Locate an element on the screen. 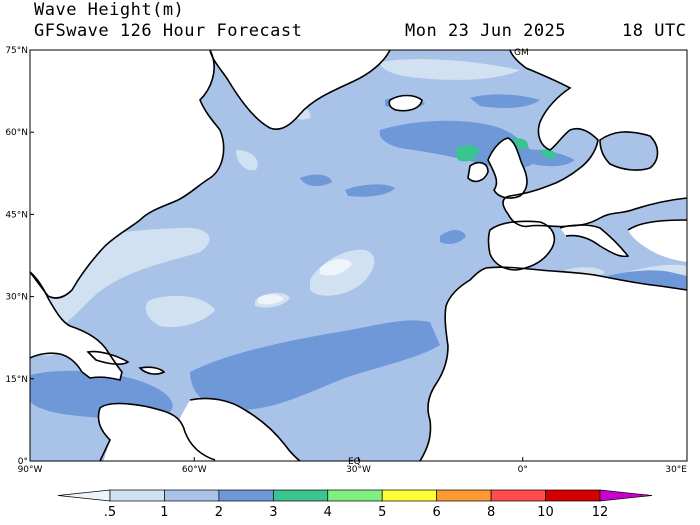 Image resolution: width=700 pixels, height=525 pixels. colorbar-label: 4 is located at coordinates (328, 512).